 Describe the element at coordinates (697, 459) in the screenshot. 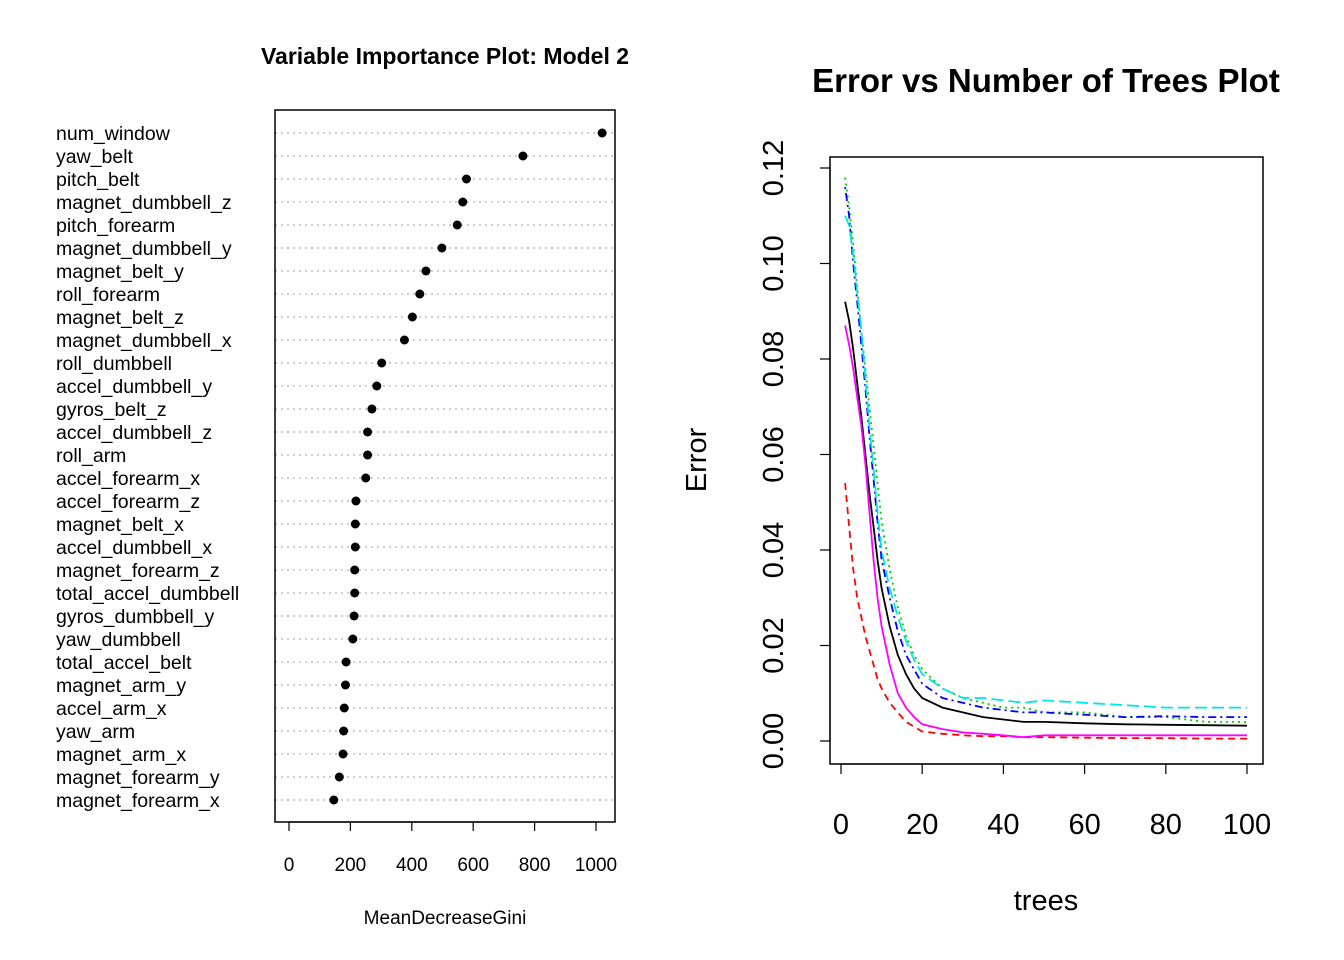

I see `err-y-axis-label: Error` at that location.